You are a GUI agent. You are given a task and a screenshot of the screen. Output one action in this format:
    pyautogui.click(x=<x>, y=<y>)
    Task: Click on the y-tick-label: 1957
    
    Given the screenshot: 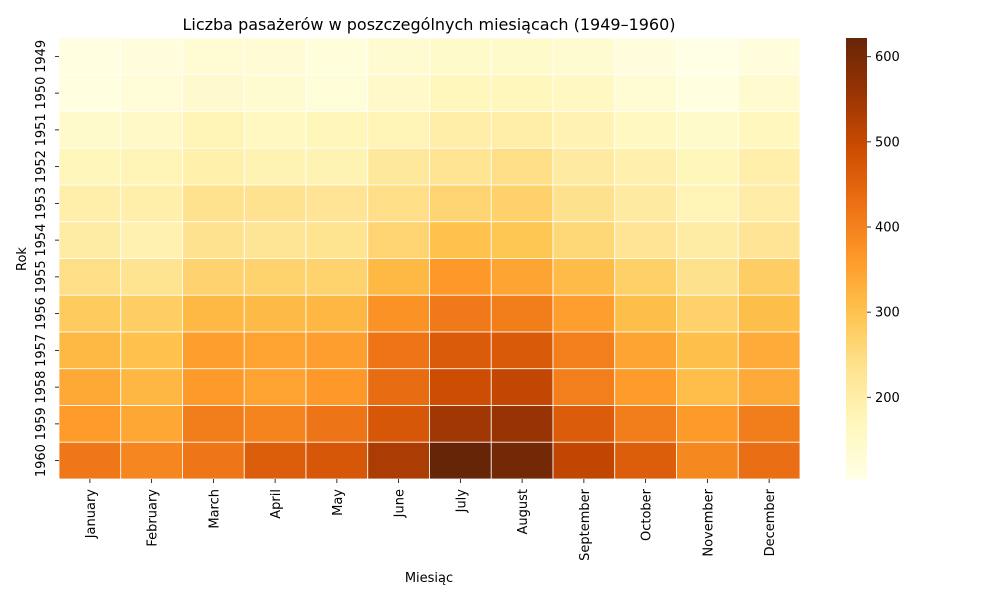 What is the action you would take?
    pyautogui.click(x=41, y=350)
    